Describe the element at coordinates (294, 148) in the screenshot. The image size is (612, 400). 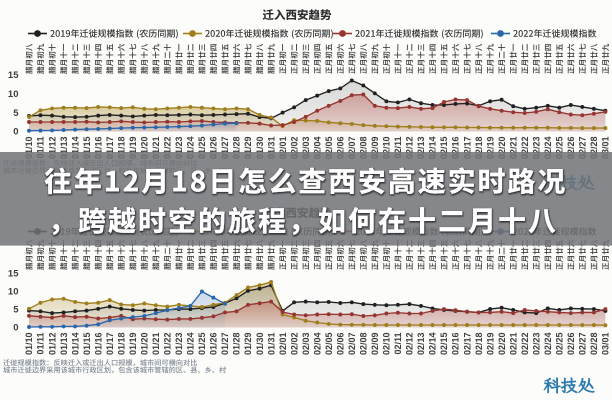
I see `svg-text: 02/02` at that location.